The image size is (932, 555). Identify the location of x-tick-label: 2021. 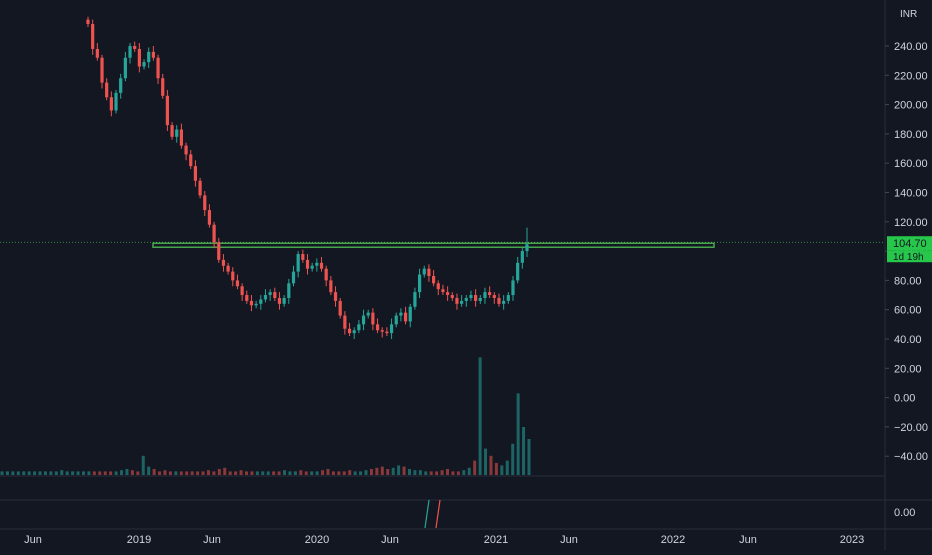
(496, 540).